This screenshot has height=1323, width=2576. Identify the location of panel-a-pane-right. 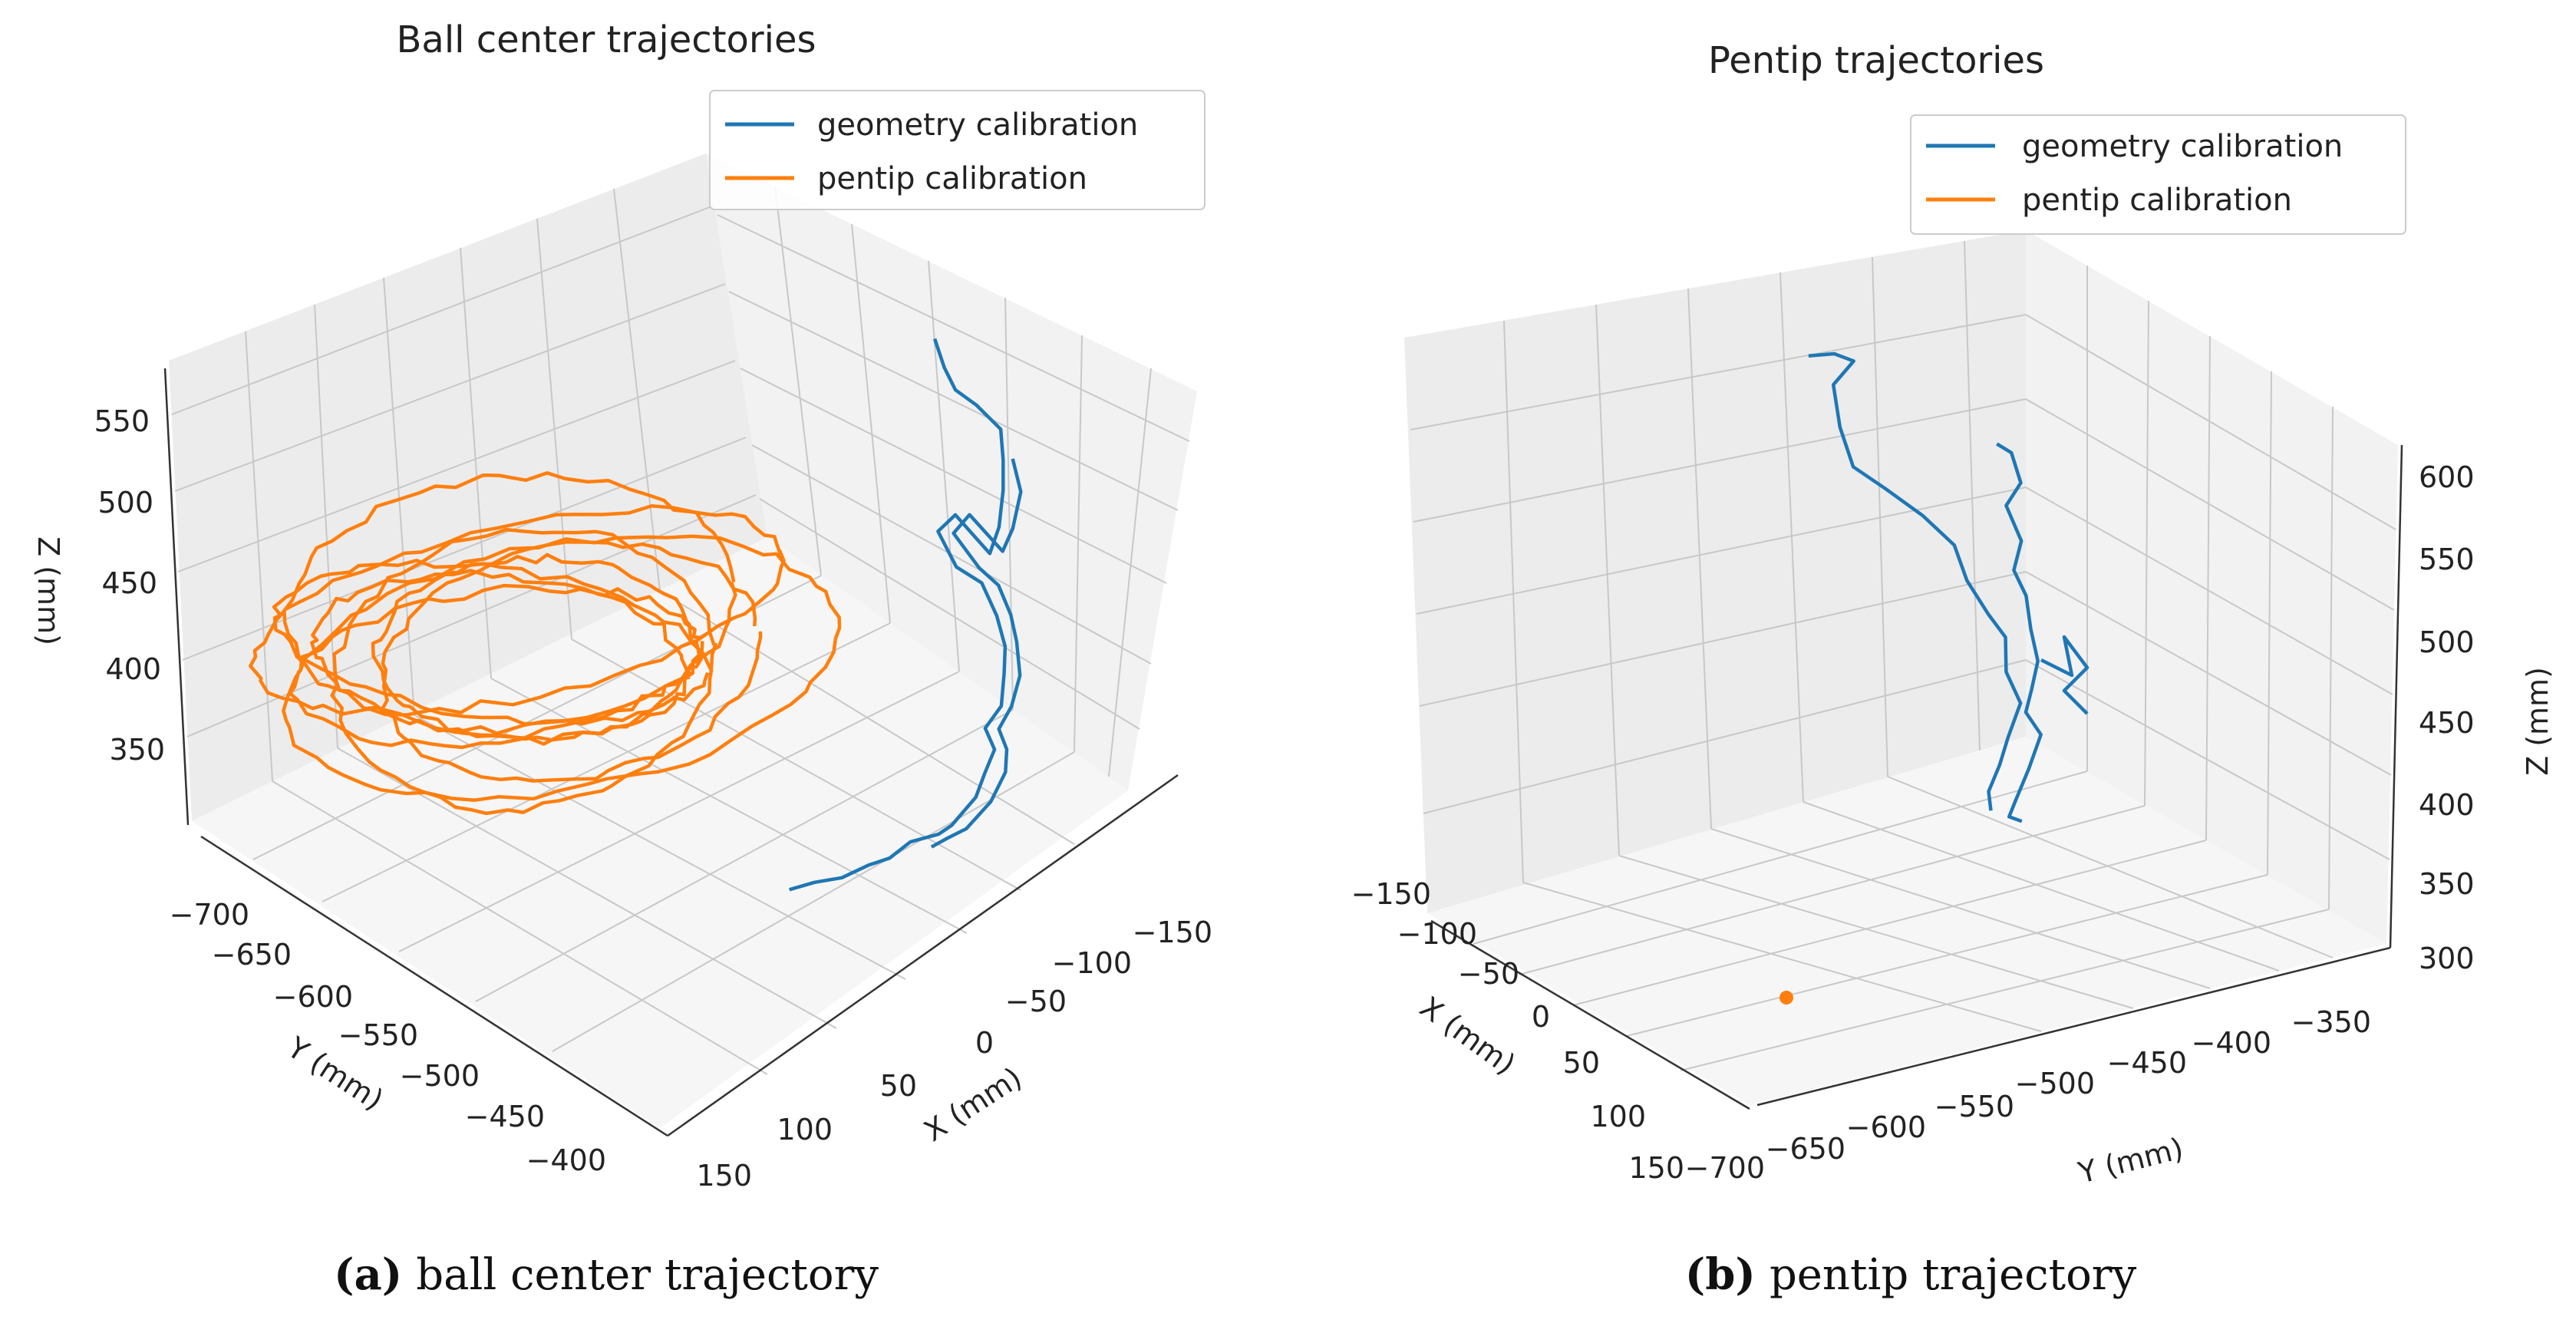
(951, 471).